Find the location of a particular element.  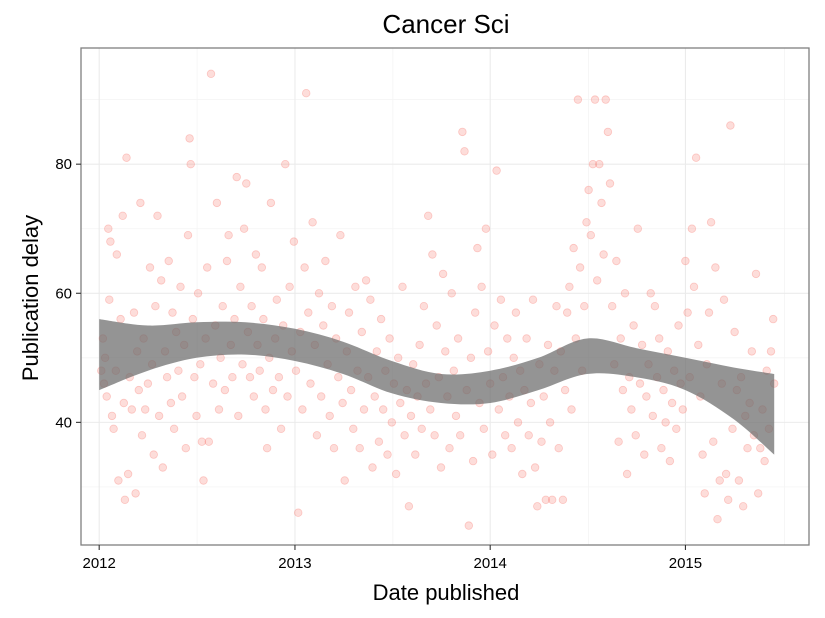

x-tick-label: 2015 is located at coordinates (685, 563).